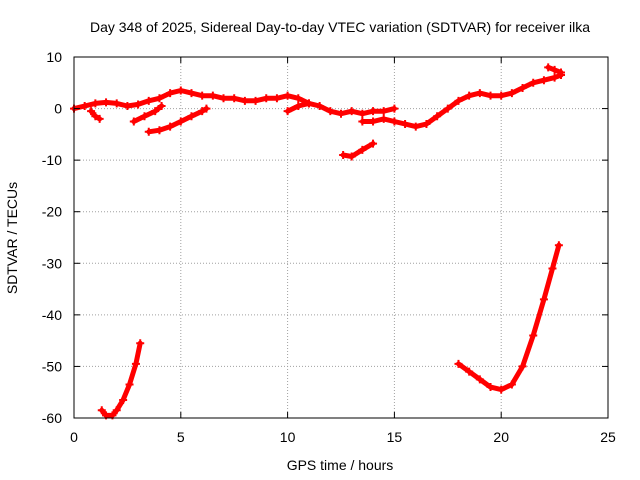 The image size is (640, 480). I want to click on x-tick-label: 15, so click(395, 437).